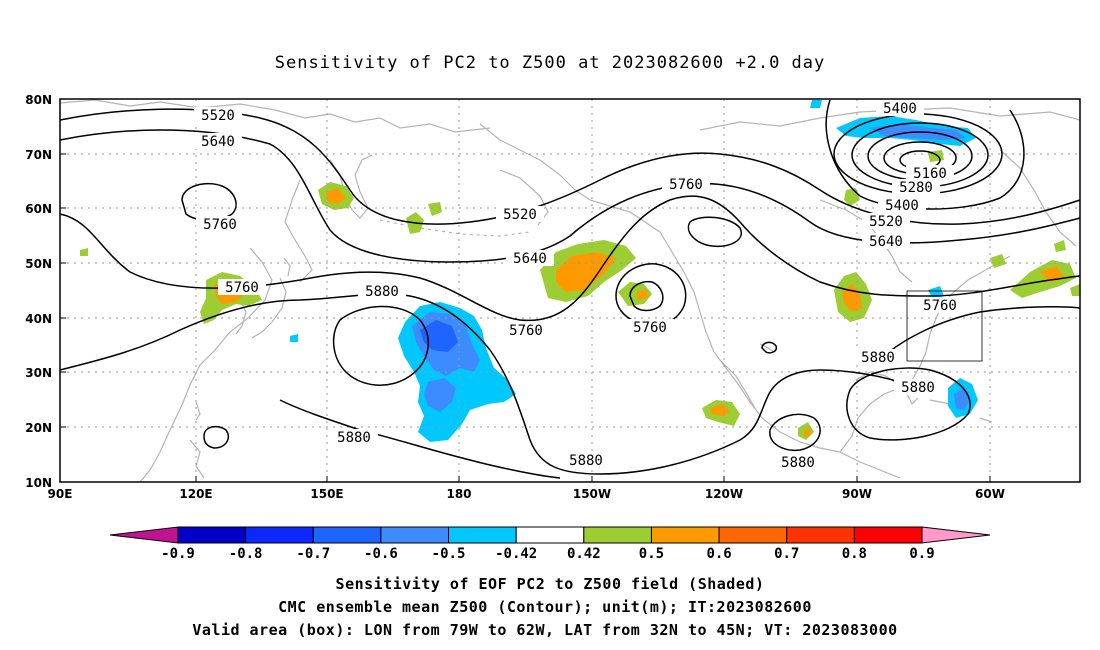 This screenshot has height=650, width=1100. What do you see at coordinates (516, 554) in the screenshot?
I see `colorbar-label: -0.42` at bounding box center [516, 554].